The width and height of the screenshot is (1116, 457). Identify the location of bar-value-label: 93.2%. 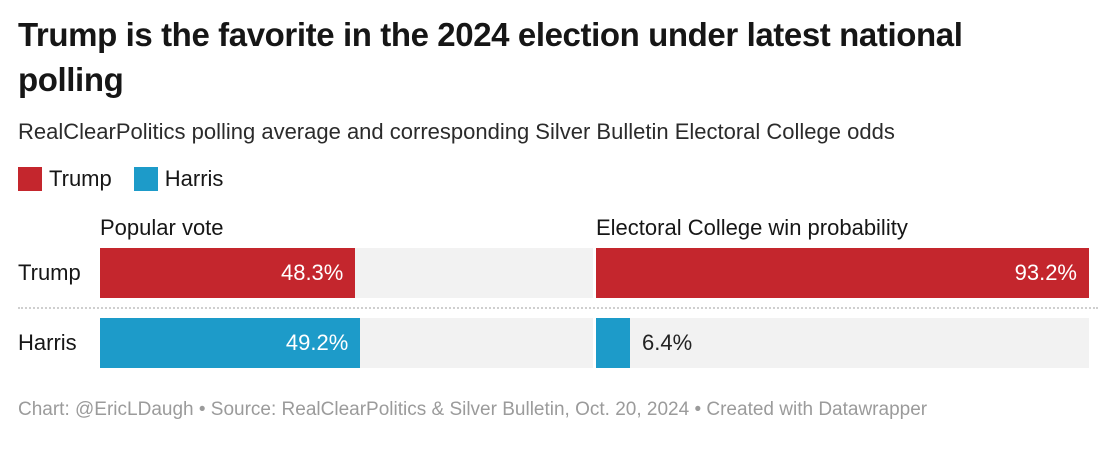
(1045, 272).